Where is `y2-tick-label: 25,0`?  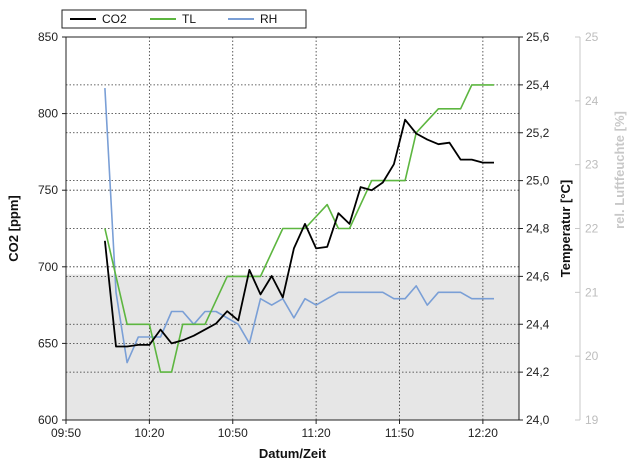 y2-tick-label: 25,0 is located at coordinates (538, 181).